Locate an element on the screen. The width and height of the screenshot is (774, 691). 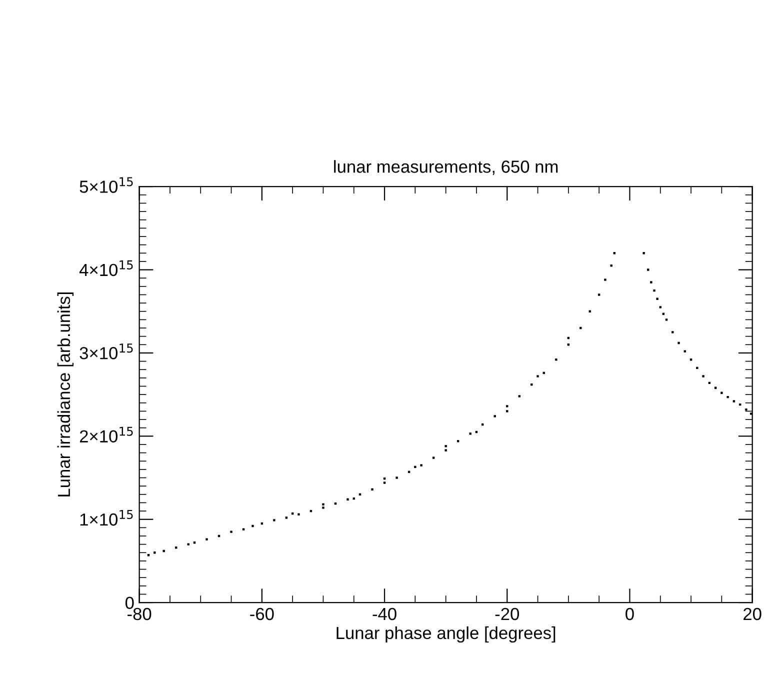
x-axis-title: Lunar phase angle [degrees] is located at coordinates (446, 634).